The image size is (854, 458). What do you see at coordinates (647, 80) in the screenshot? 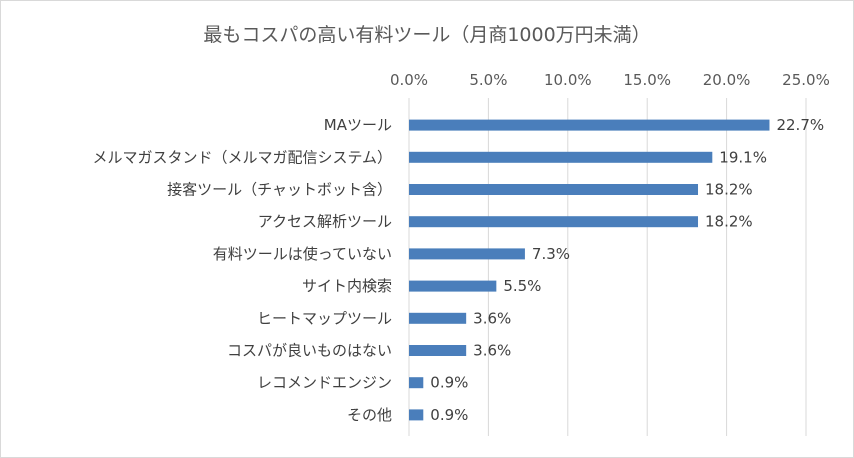
I see `x-tick-label: 15.0%` at bounding box center [647, 80].